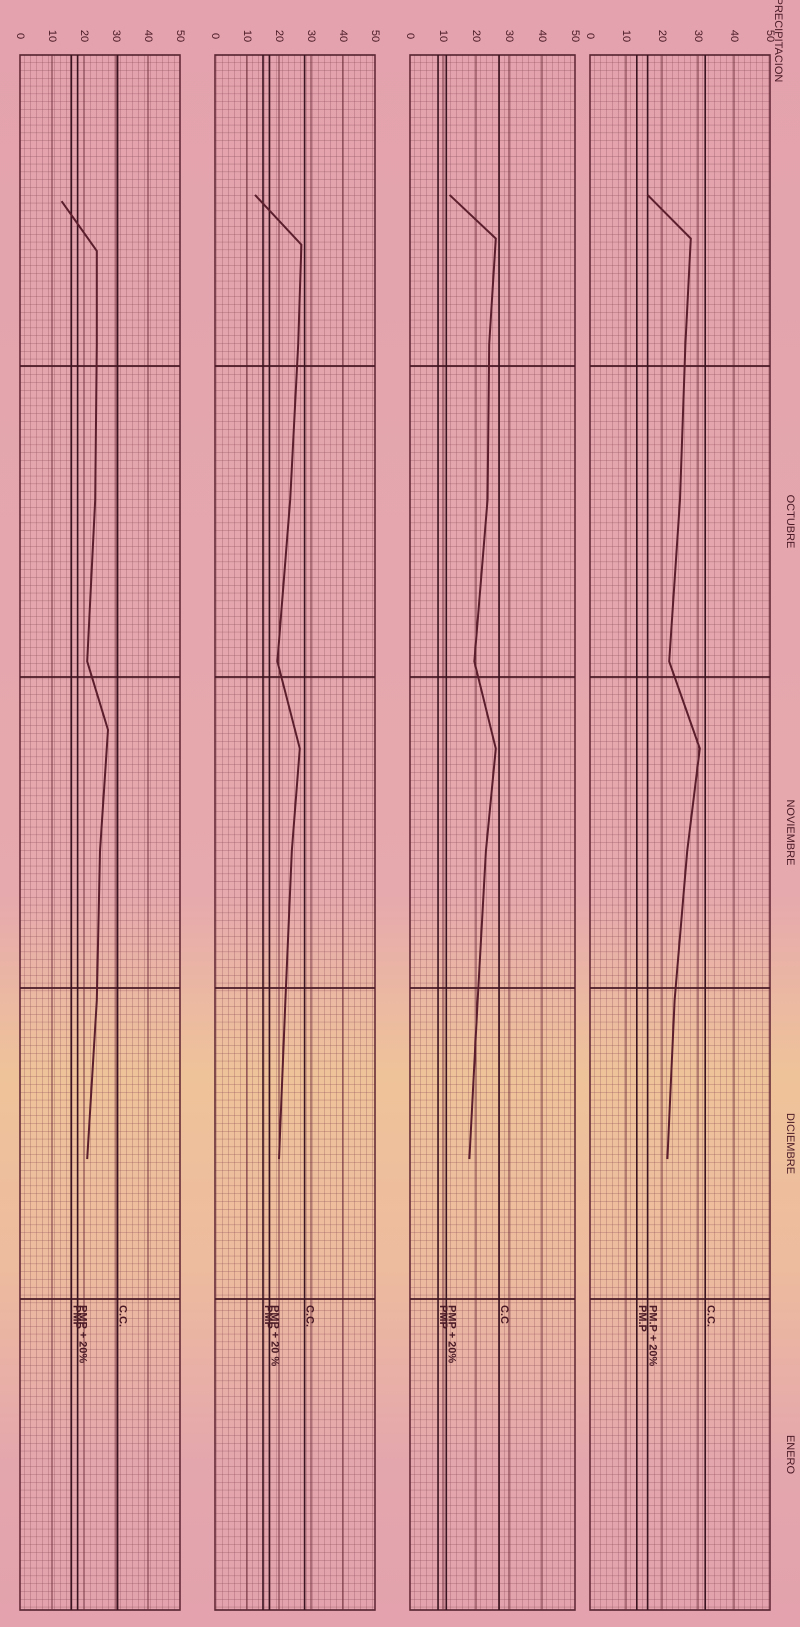 This screenshot has height=1627, width=800. Describe the element at coordinates (504, 1314) in the screenshot. I see `reference-label: C.C` at that location.